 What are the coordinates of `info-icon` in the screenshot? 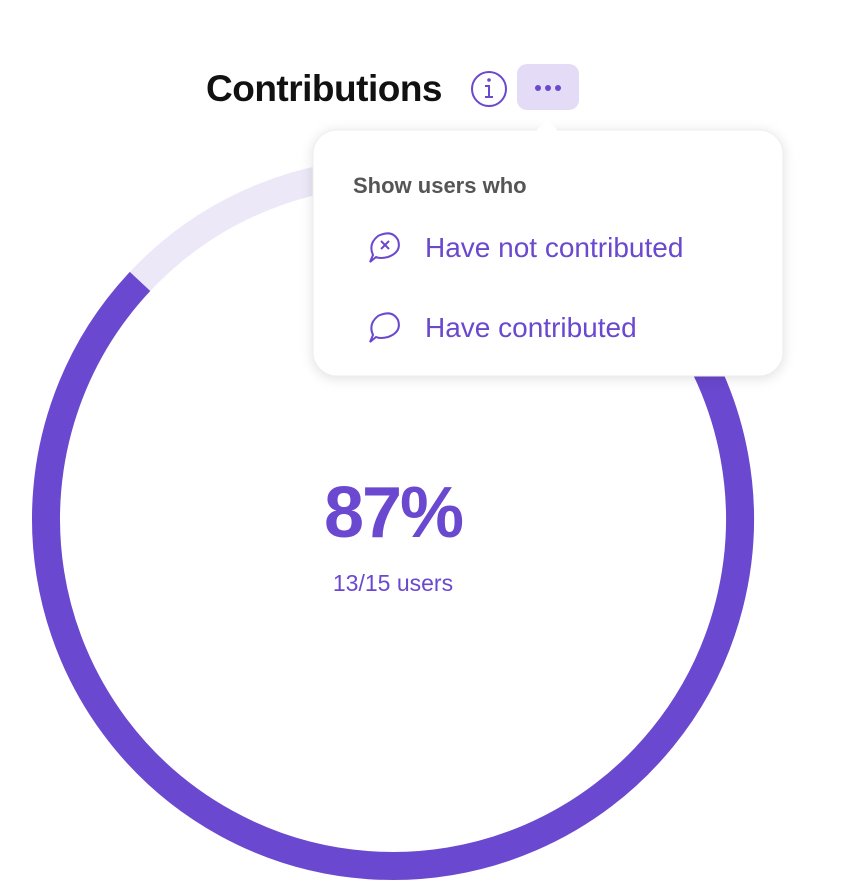 It's located at (489, 89).